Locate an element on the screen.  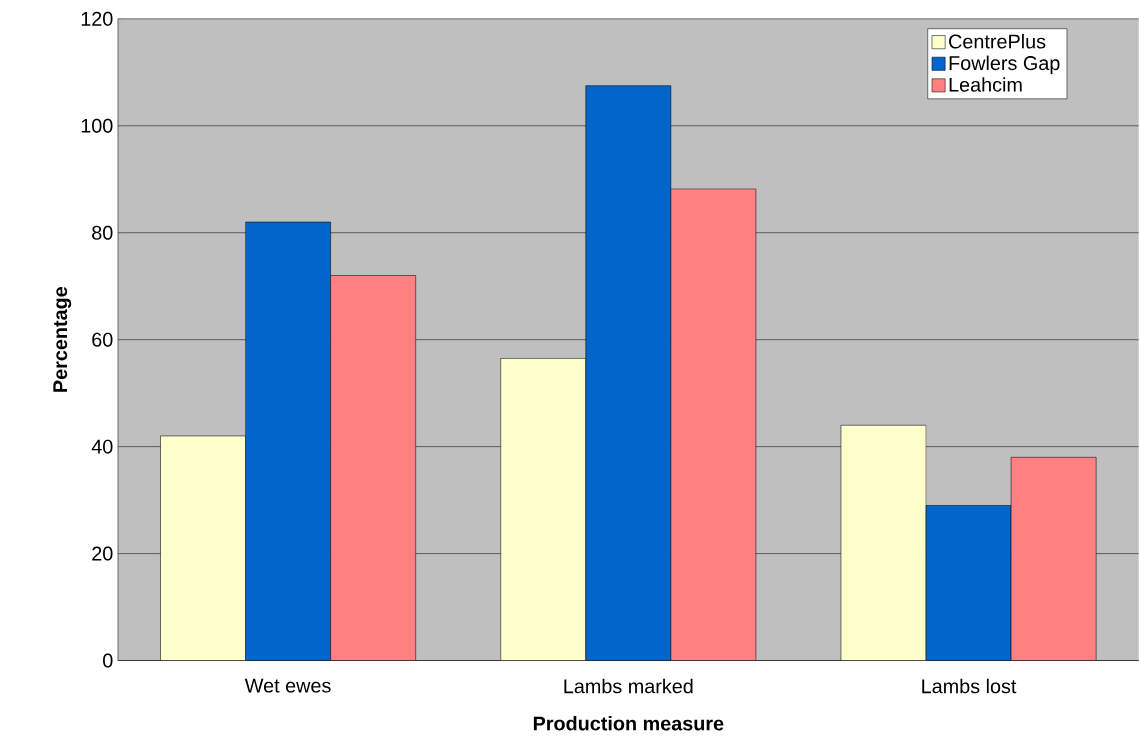
x-axis-title: Production measure is located at coordinates (628, 723).